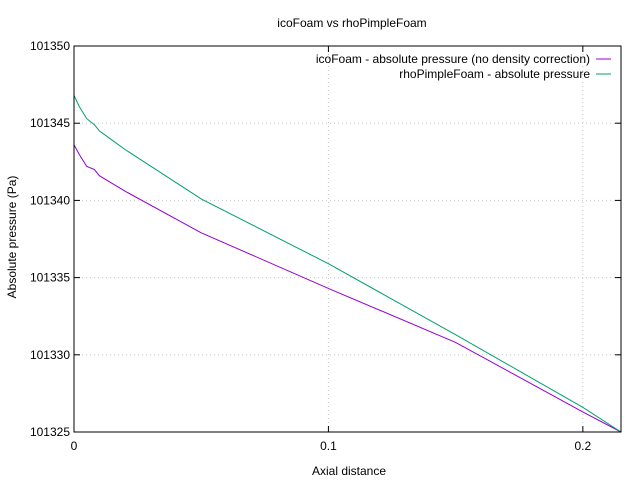 Image resolution: width=640 pixels, height=480 pixels. I want to click on chart-title: icoFoam vs rhoPimpleFoam, so click(351, 23).